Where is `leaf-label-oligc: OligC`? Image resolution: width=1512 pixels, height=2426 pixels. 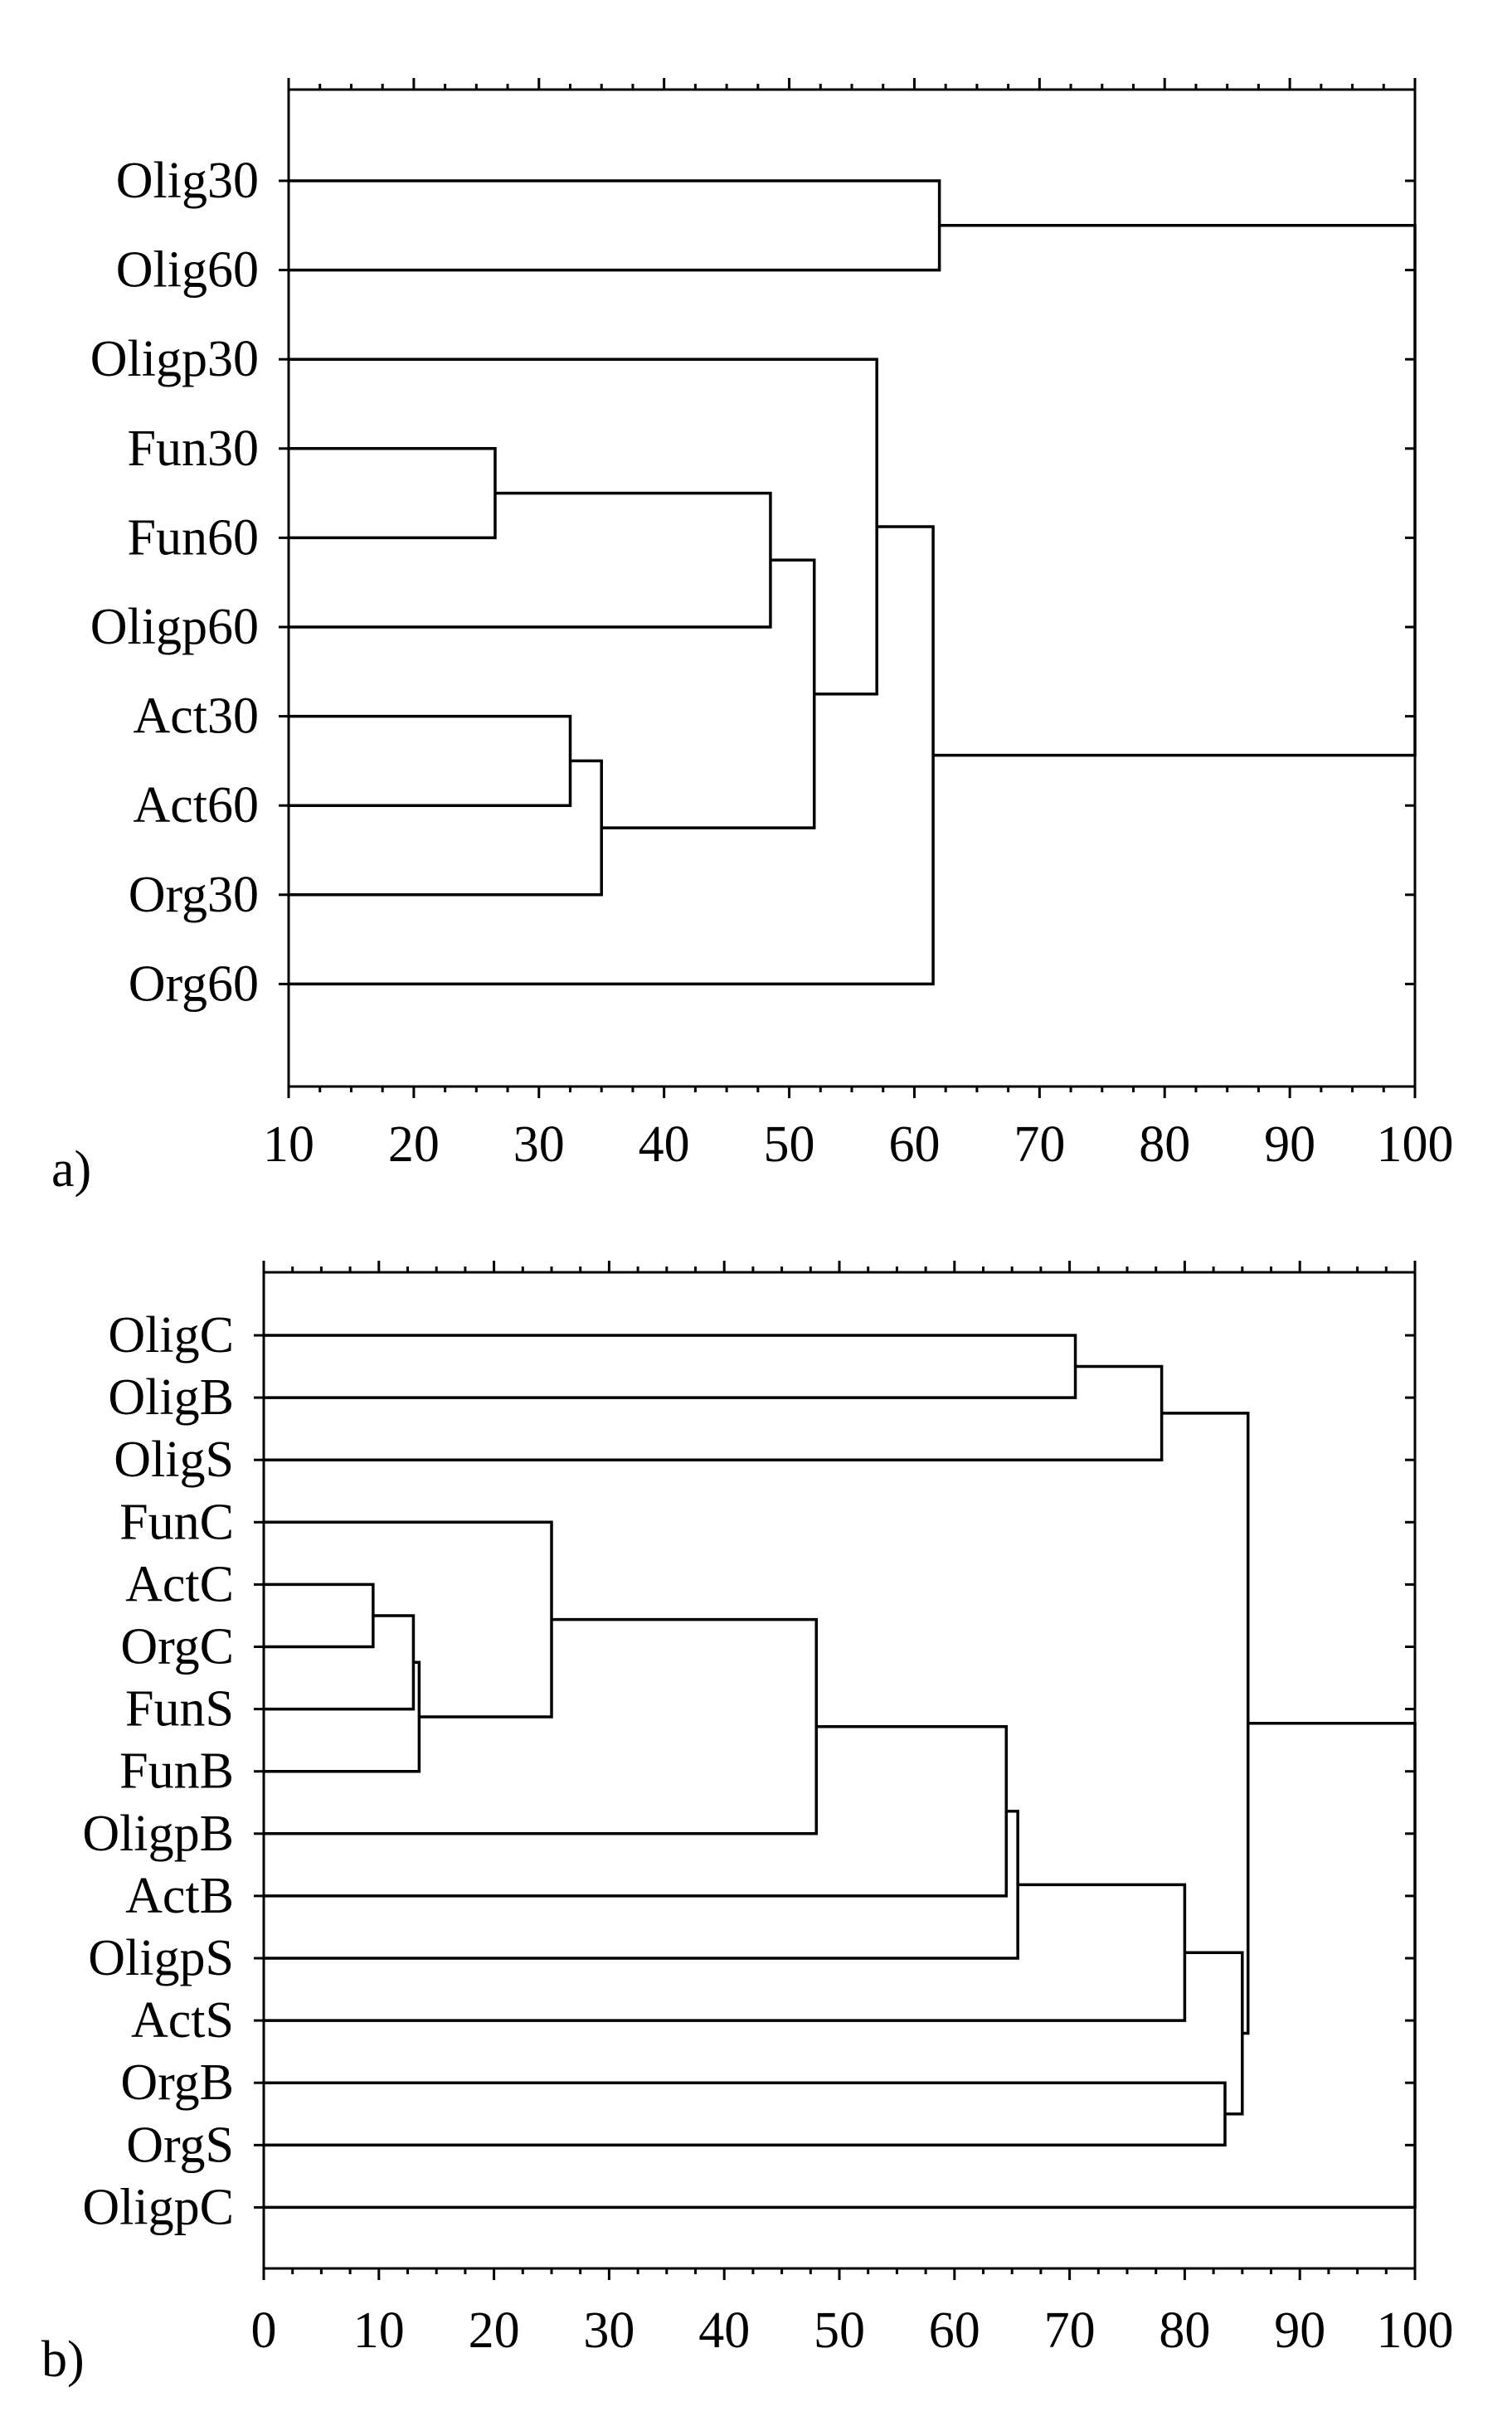 leaf-label-oligc: OligC is located at coordinates (171, 1335).